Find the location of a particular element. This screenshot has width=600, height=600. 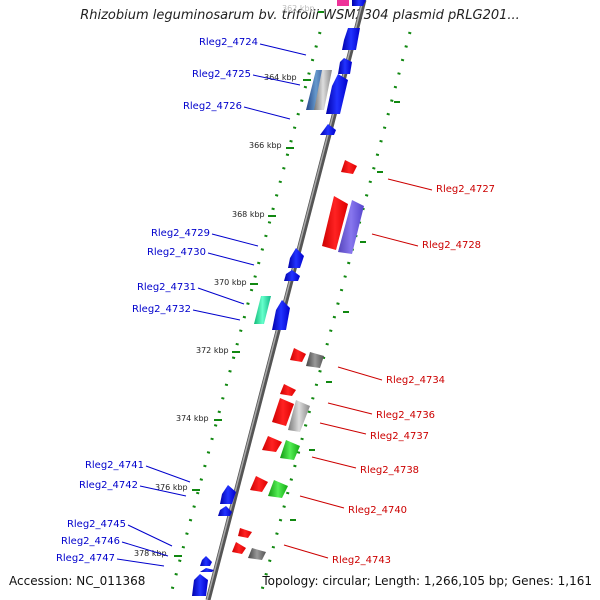

forward-strand-genes is located at coordinates (298, 360).